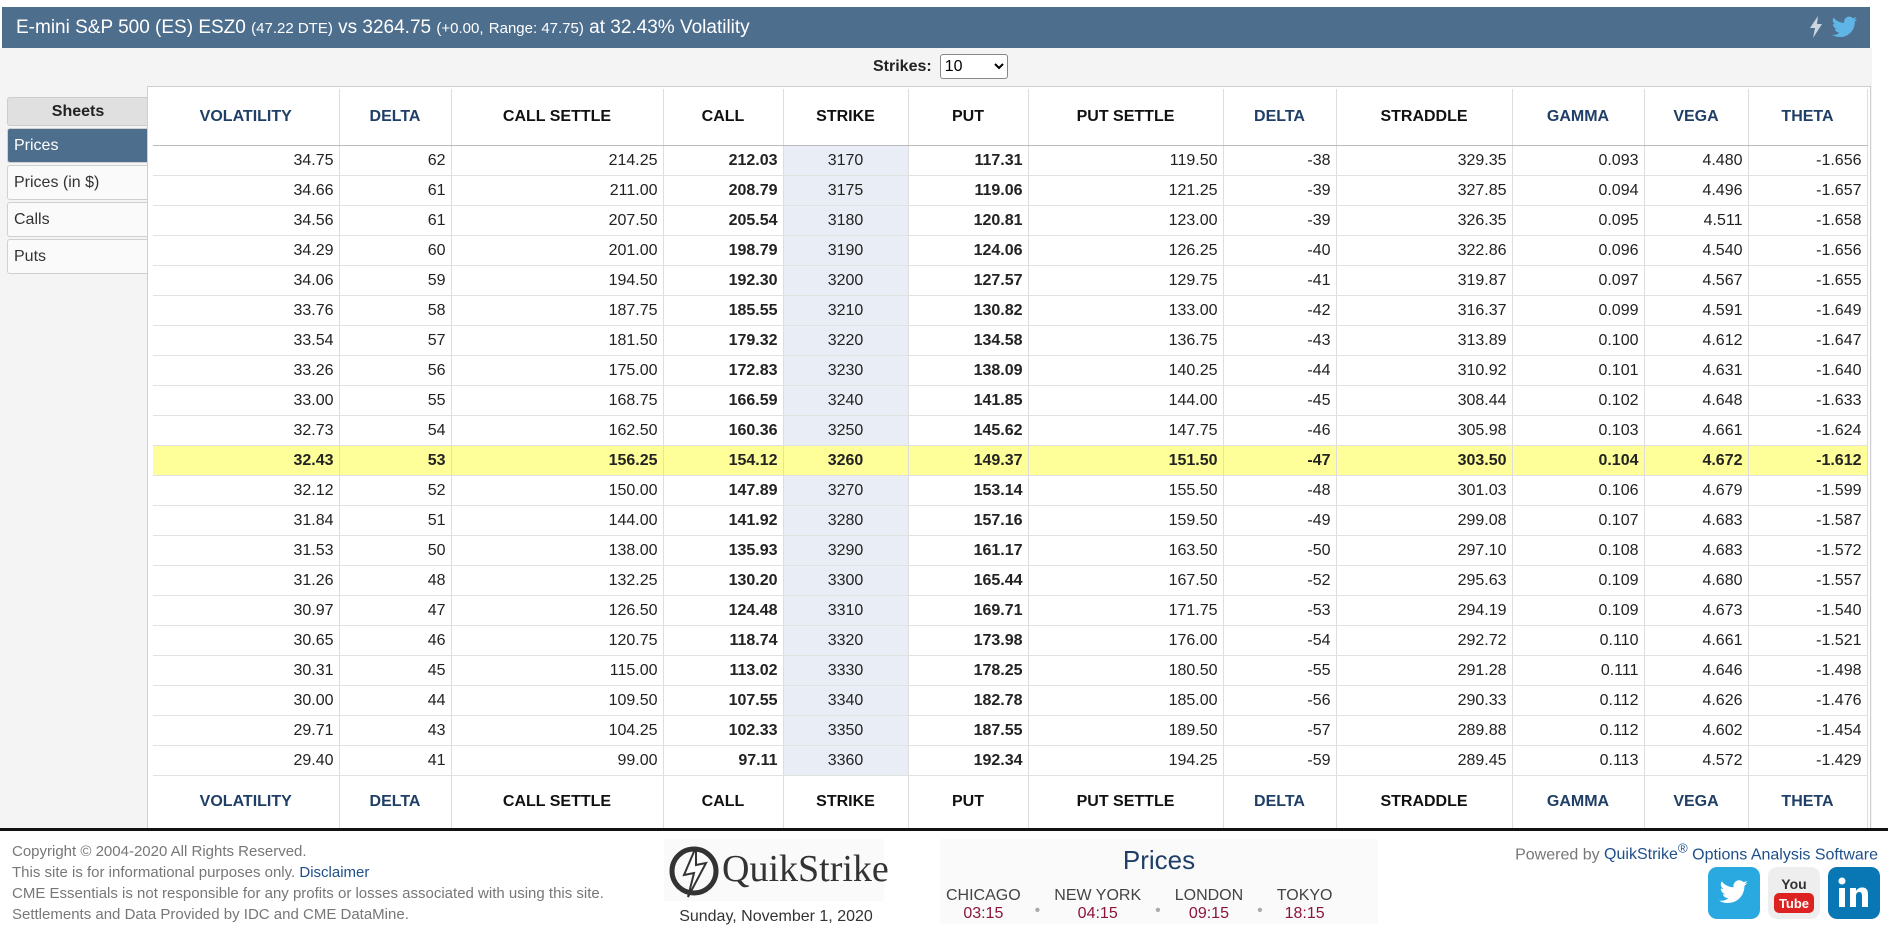 The width and height of the screenshot is (1888, 938). I want to click on table-cell: 3200, so click(846, 280).